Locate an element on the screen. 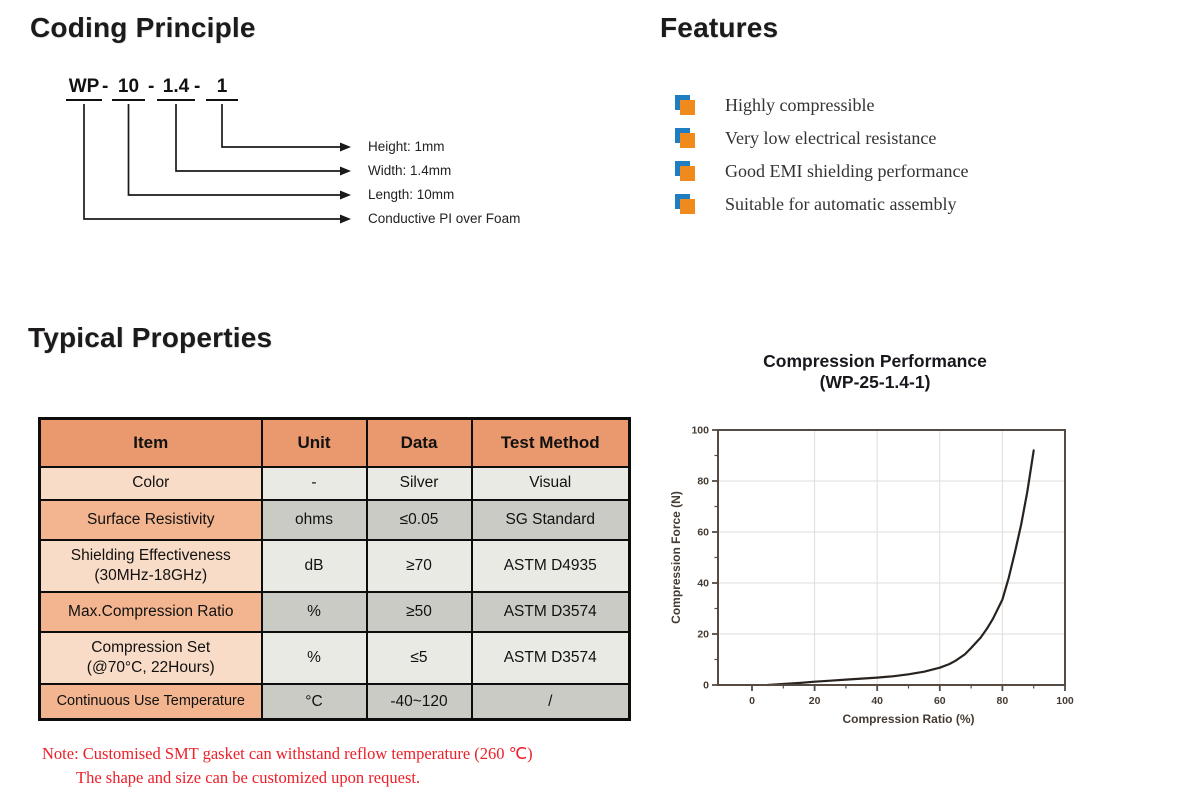 This screenshot has height=806, width=1178. item-cell: Compression Set (@70°C, 22Hours) is located at coordinates (150, 657).